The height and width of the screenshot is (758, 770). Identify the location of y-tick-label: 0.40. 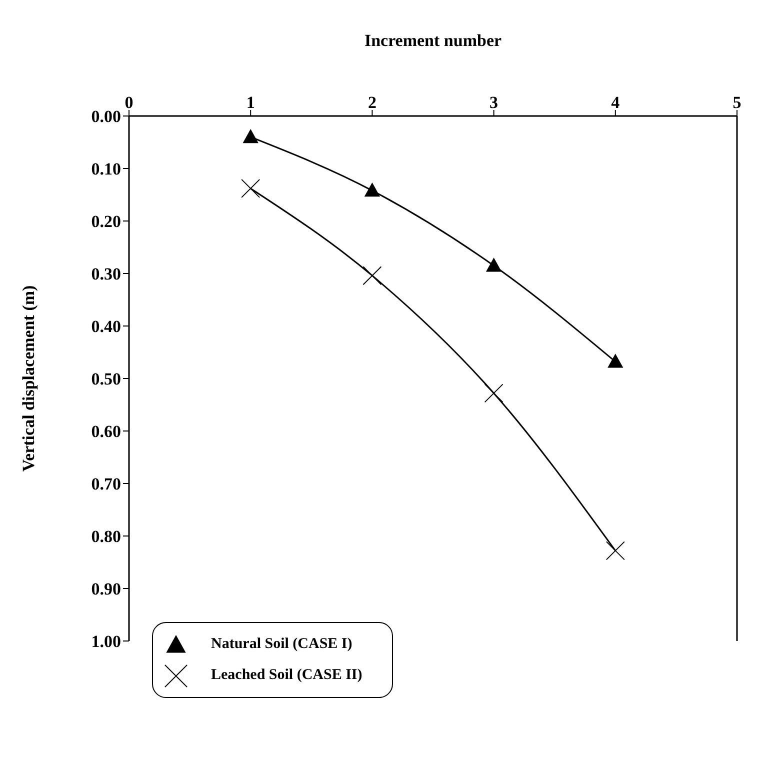
(106, 326).